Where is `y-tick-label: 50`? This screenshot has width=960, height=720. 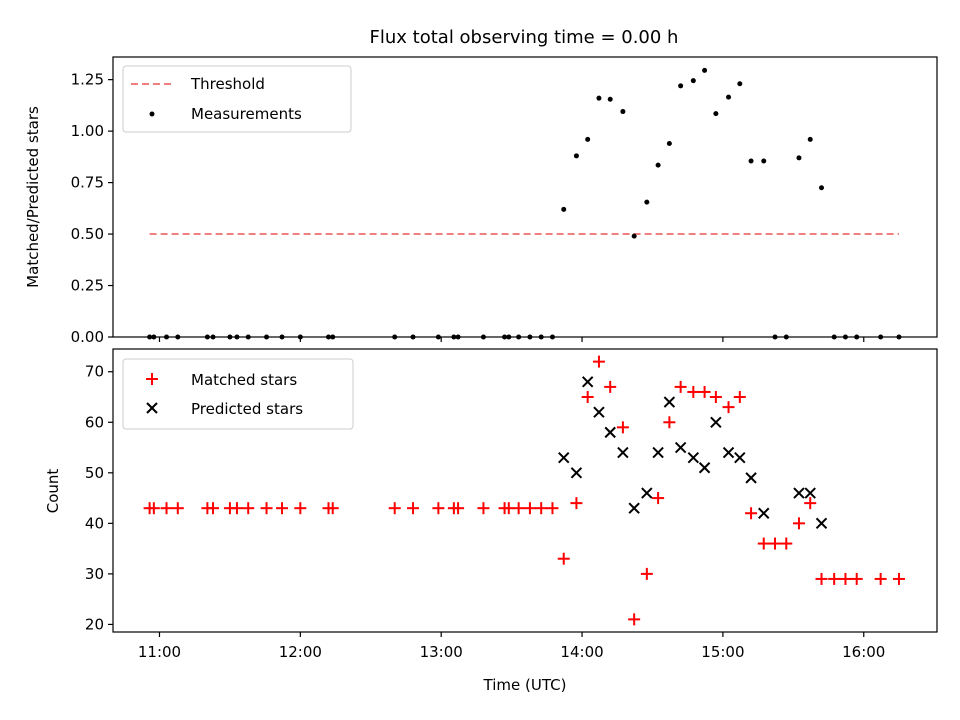
y-tick-label: 50 is located at coordinates (94, 473).